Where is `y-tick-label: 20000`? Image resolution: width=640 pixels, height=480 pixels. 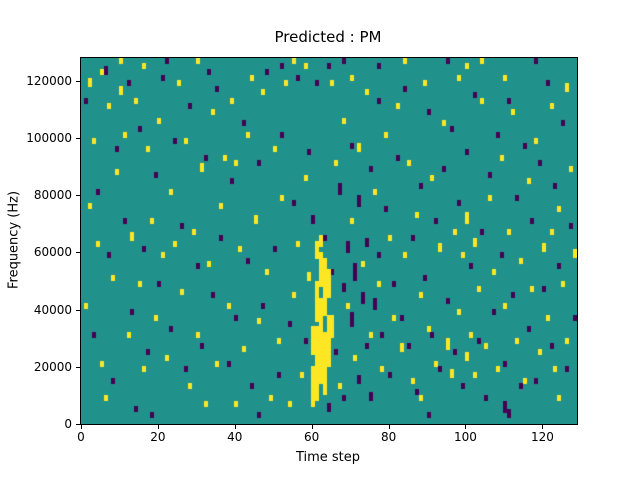 y-tick-label: 20000 is located at coordinates (52, 366).